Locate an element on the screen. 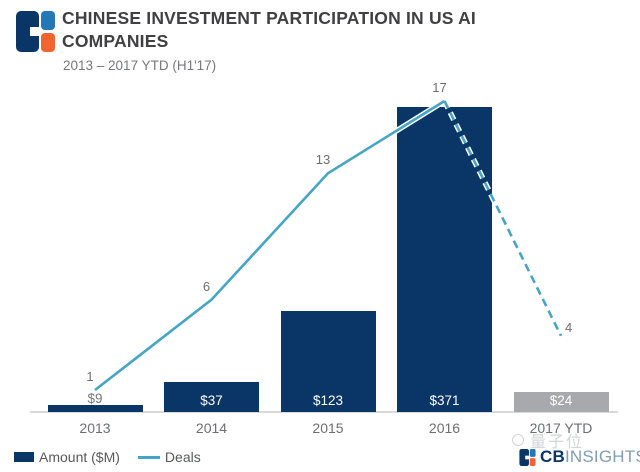  deal-count-label-2017-ytd: 4 is located at coordinates (569, 327).